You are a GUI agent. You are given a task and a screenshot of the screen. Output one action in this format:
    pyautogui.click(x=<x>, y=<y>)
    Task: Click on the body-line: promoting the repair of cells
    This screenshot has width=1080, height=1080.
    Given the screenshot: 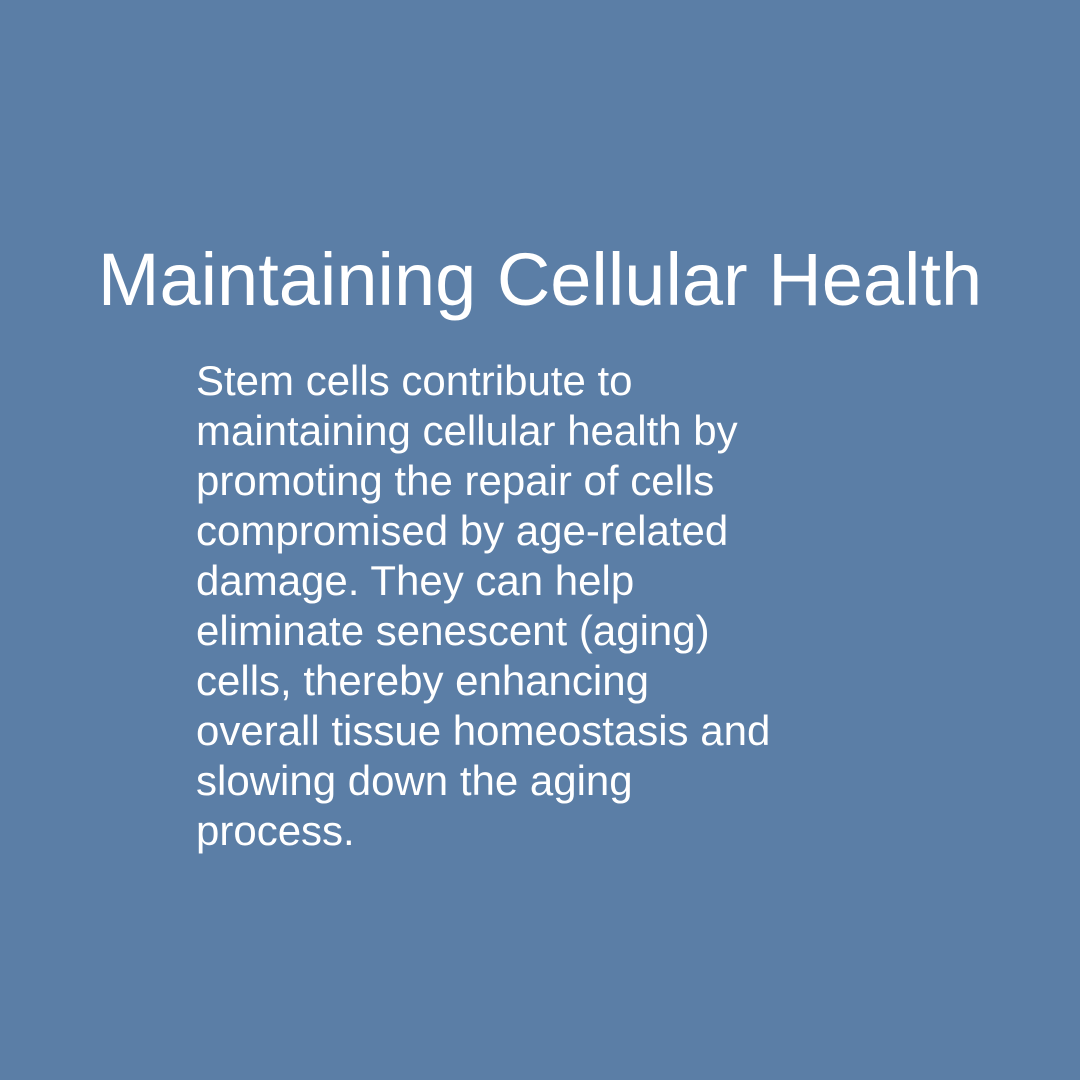 What is the action you would take?
    pyautogui.click(x=455, y=480)
    